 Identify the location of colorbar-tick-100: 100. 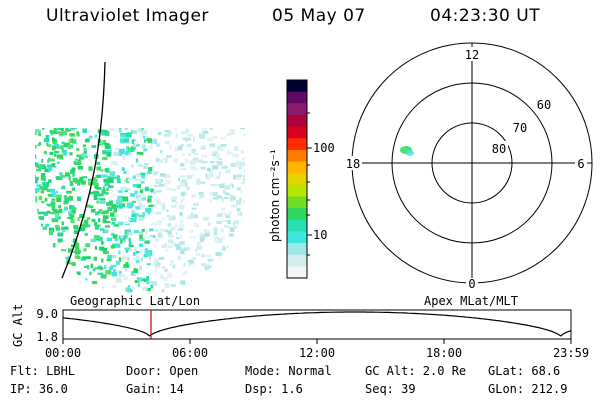
(324, 148).